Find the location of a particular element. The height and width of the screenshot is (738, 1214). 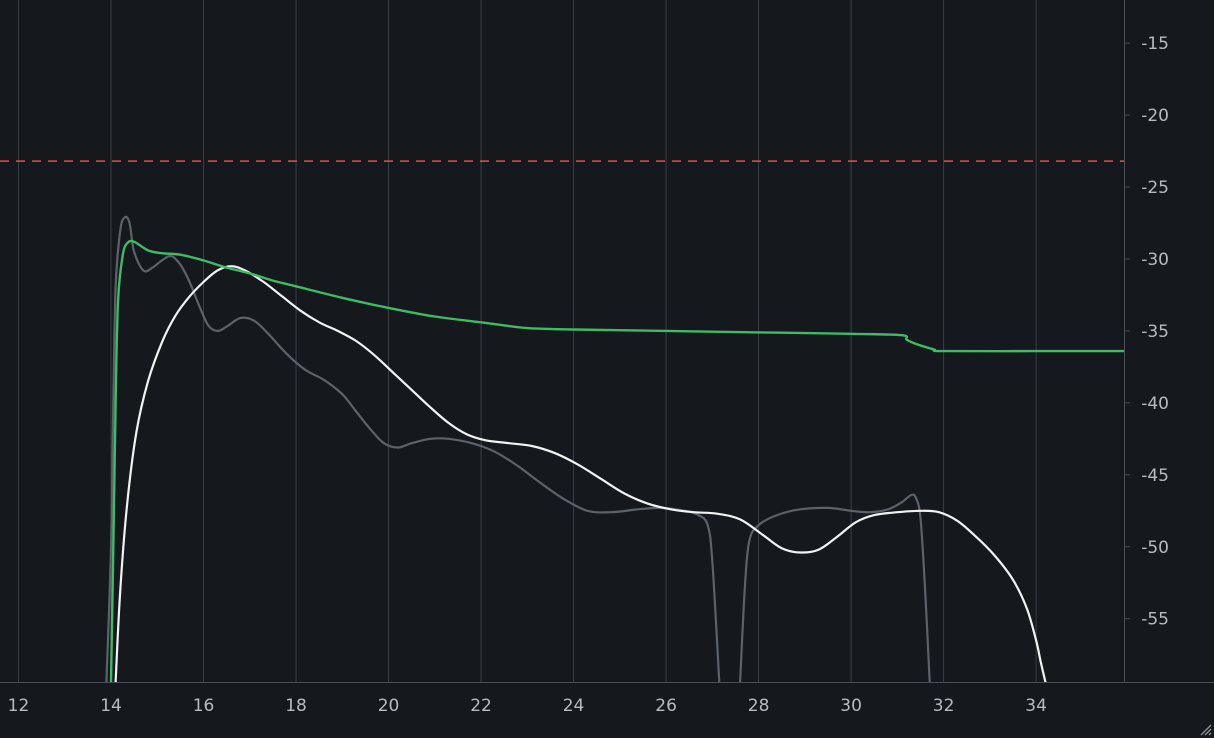

x-tick-label: 32 is located at coordinates (944, 706).